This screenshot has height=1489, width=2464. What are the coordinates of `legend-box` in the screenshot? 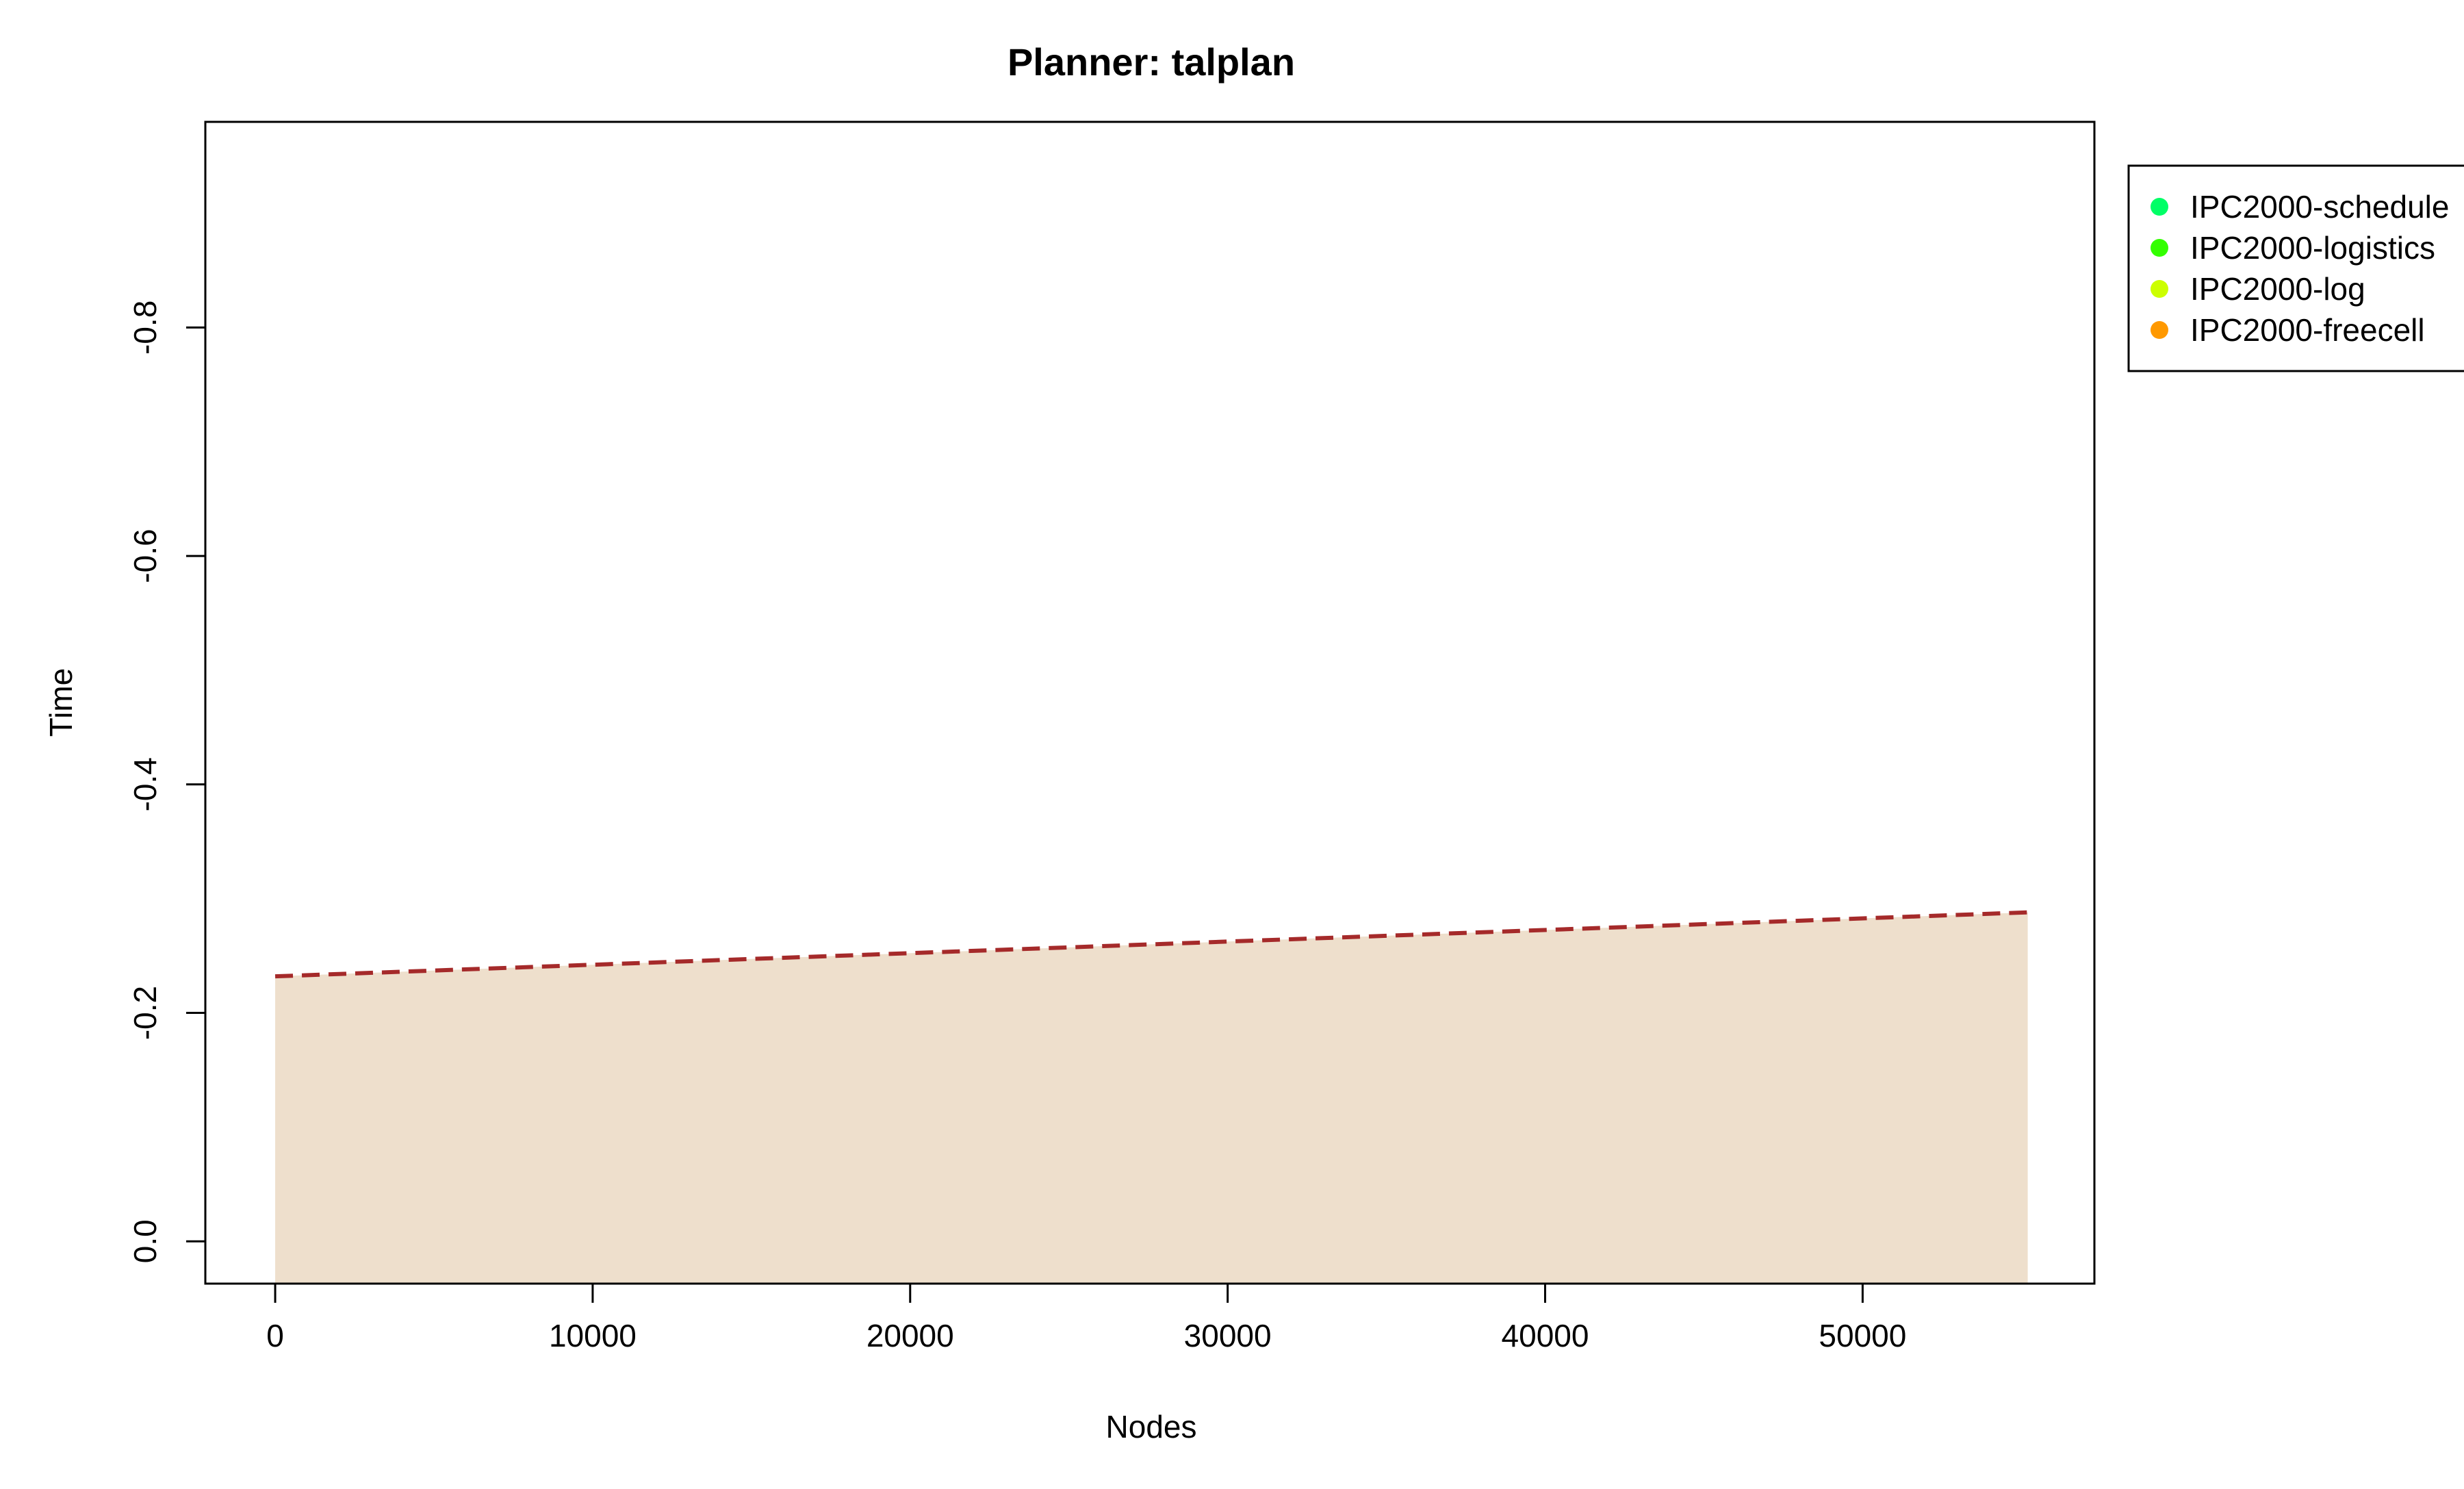 It's located at (2295, 268).